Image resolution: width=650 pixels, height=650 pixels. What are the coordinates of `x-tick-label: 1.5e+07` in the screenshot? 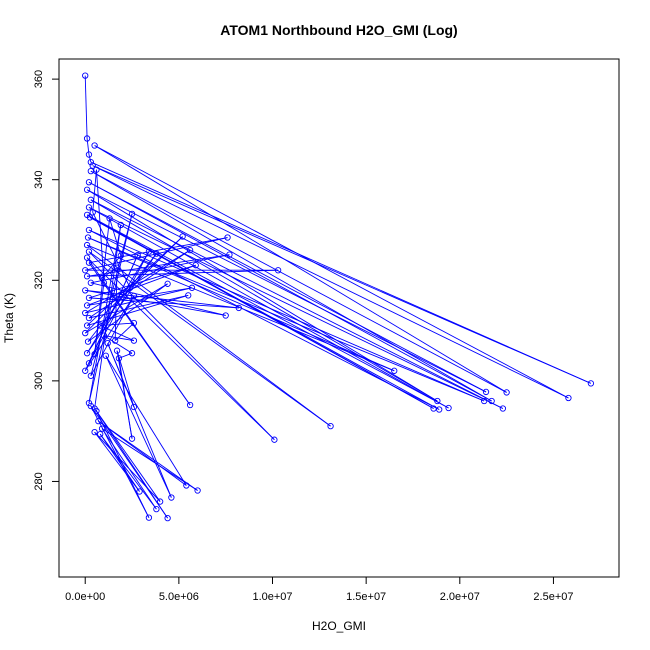 It's located at (366, 597).